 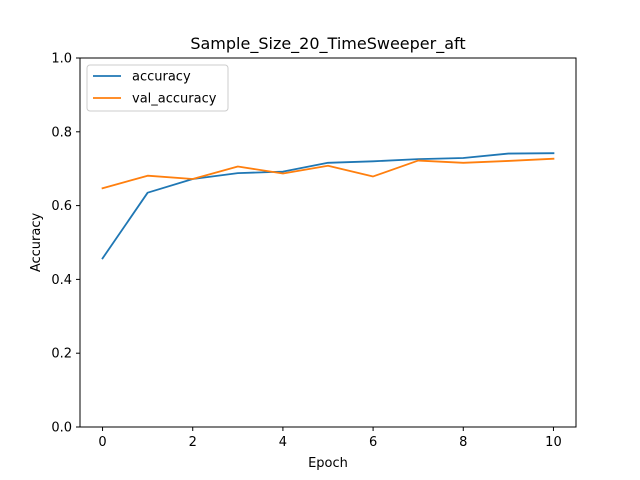 What do you see at coordinates (61, 206) in the screenshot?
I see `y-tick-label: 0.6` at bounding box center [61, 206].